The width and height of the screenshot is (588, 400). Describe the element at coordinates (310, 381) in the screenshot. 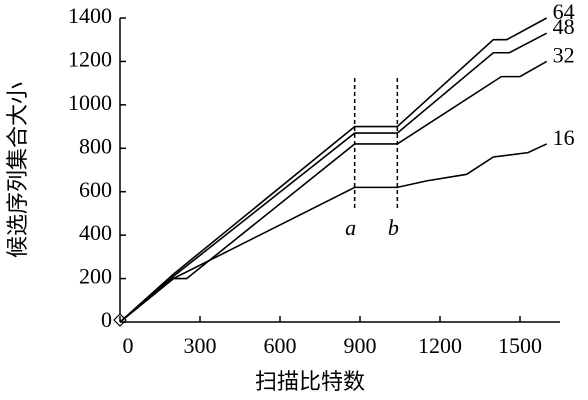

I see `x-axis-label: 扫描比特数` at that location.